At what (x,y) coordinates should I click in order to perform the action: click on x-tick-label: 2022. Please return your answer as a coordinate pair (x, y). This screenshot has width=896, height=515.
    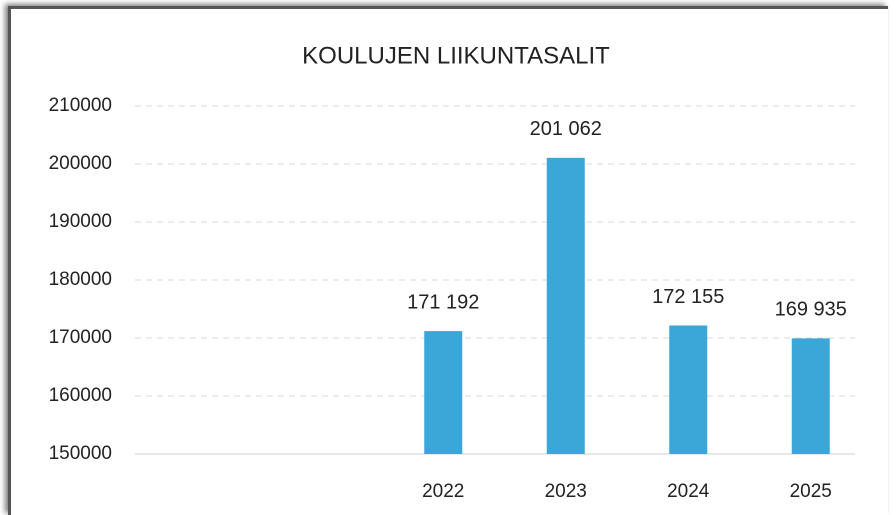
    Looking at the image, I should click on (443, 491).